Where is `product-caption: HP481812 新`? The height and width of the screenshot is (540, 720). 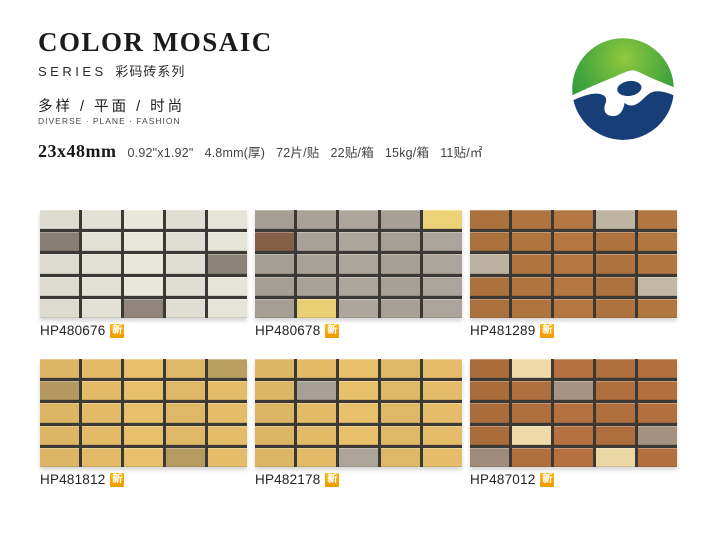
product-caption: HP481812 新 is located at coordinates (143, 479).